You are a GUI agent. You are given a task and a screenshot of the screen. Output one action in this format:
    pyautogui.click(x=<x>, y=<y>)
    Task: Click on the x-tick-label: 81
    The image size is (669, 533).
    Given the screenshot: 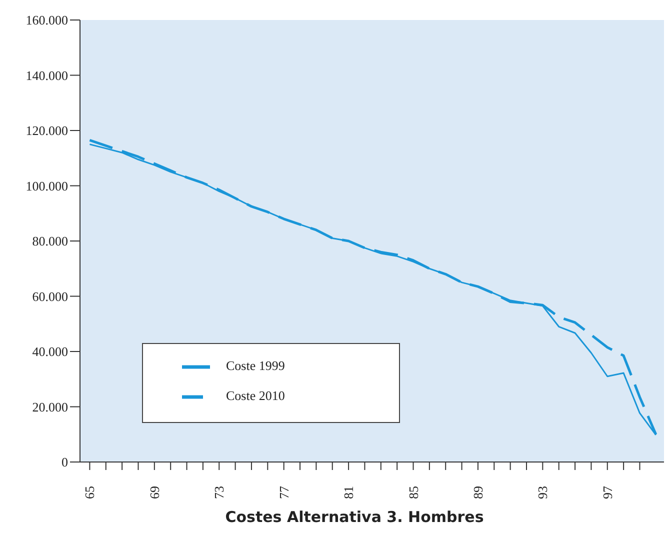 What is the action you would take?
    pyautogui.click(x=348, y=492)
    